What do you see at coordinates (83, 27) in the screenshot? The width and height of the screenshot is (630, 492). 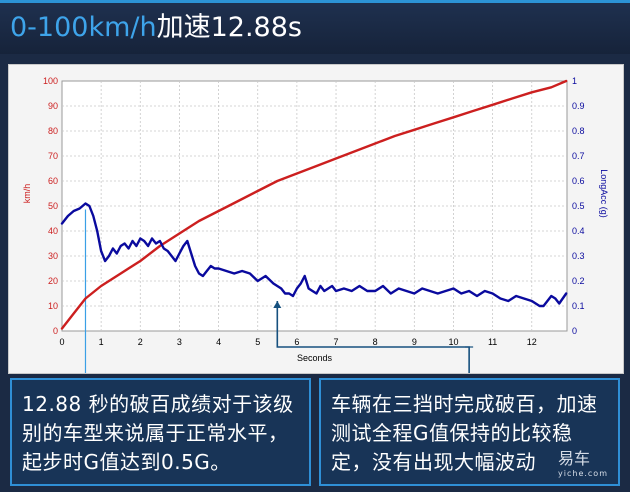 I see `title-speed-range: 0-100km/h` at bounding box center [83, 27].